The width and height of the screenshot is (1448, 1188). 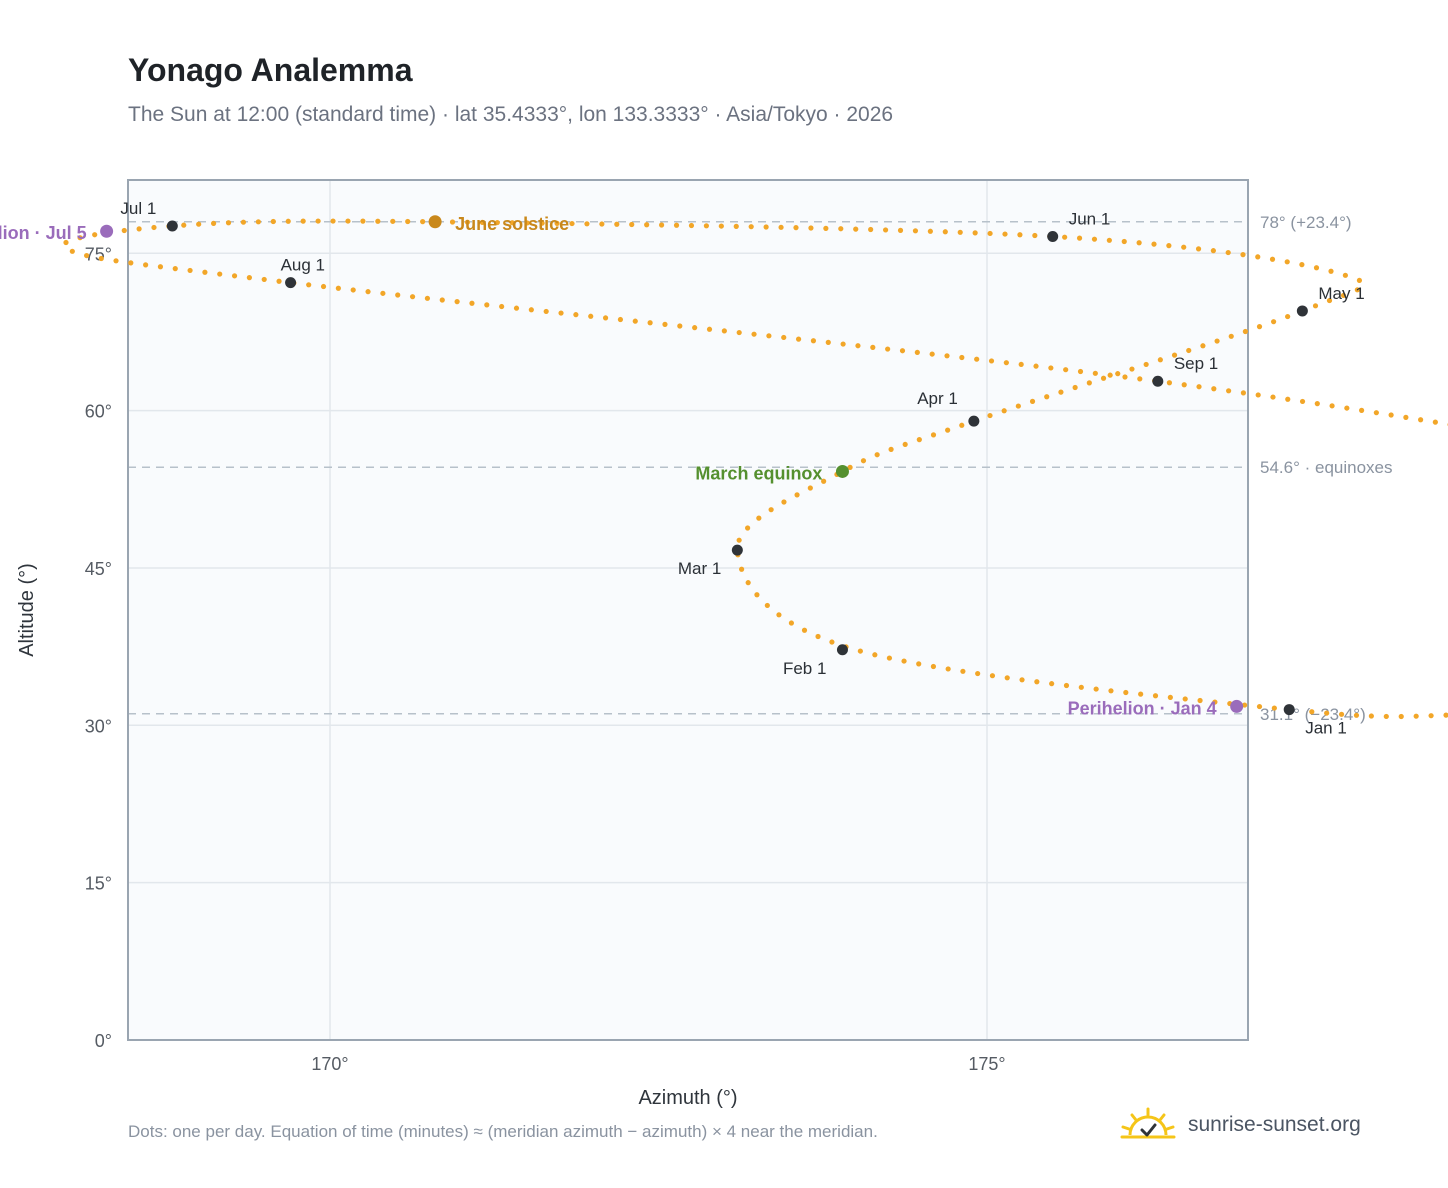 What do you see at coordinates (687, 1098) in the screenshot?
I see `x-axis-title: Azimuth (°)` at bounding box center [687, 1098].